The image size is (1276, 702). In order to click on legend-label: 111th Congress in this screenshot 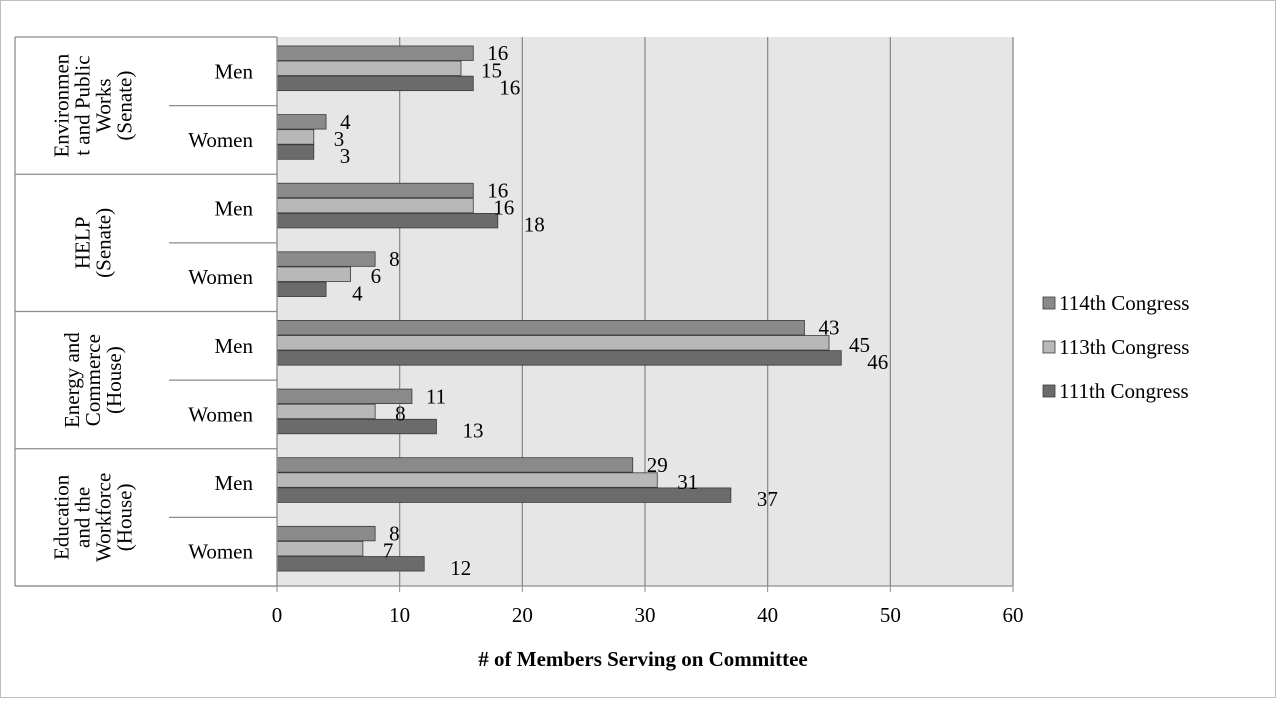, I will do `click(1124, 391)`.